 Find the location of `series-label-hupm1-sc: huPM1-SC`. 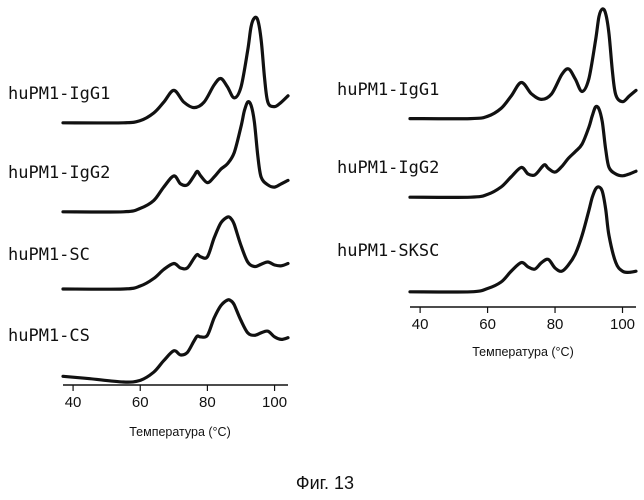

series-label-hupm1-sc: huPM1-SC is located at coordinates (49, 255).